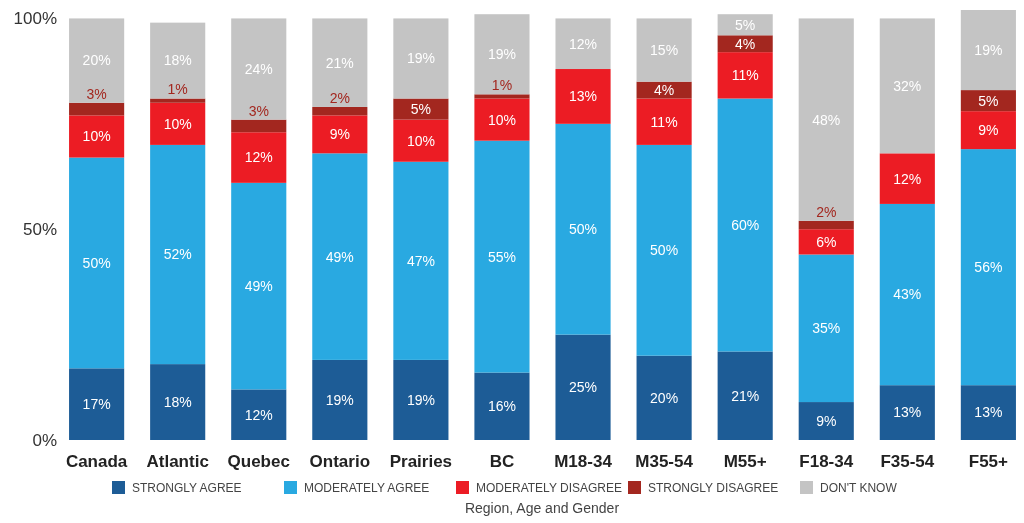  What do you see at coordinates (340, 461) in the screenshot?
I see `x-tick-label: Ontario` at bounding box center [340, 461].